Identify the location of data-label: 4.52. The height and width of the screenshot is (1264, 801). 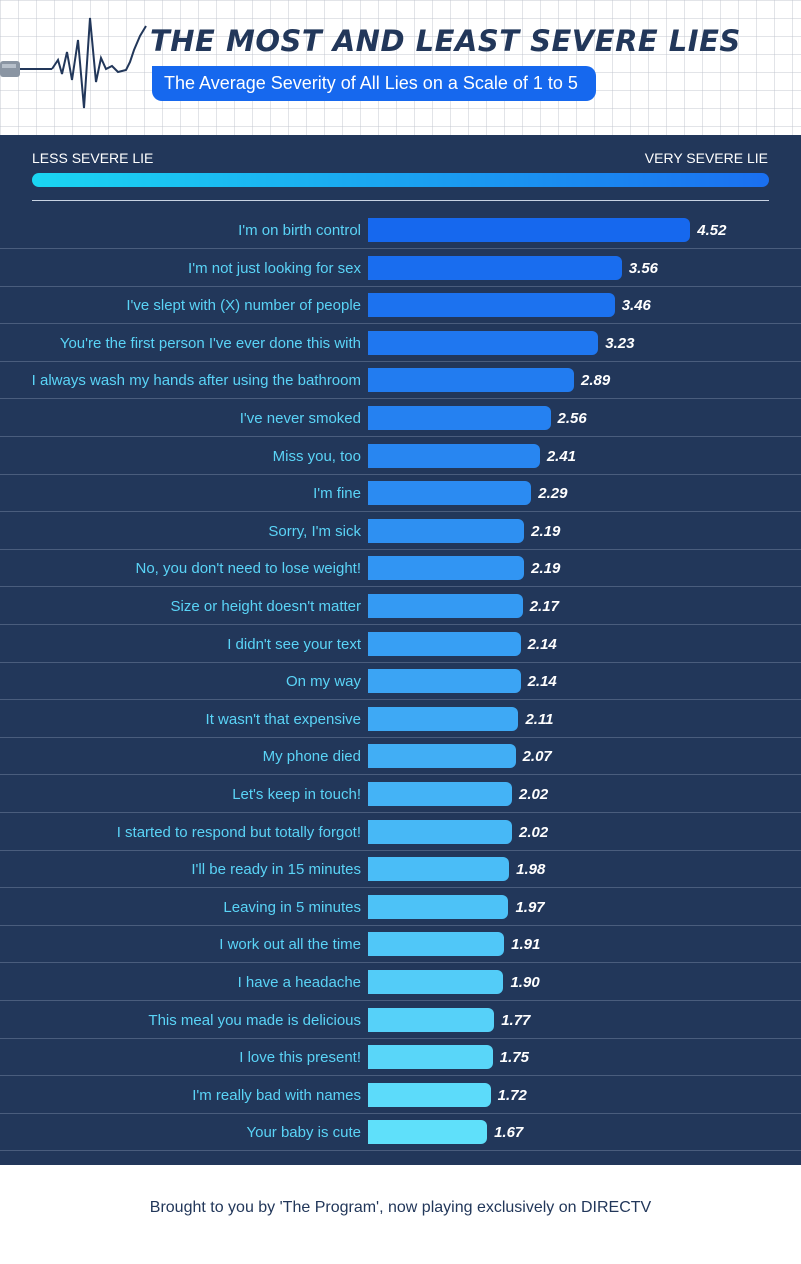
(712, 230).